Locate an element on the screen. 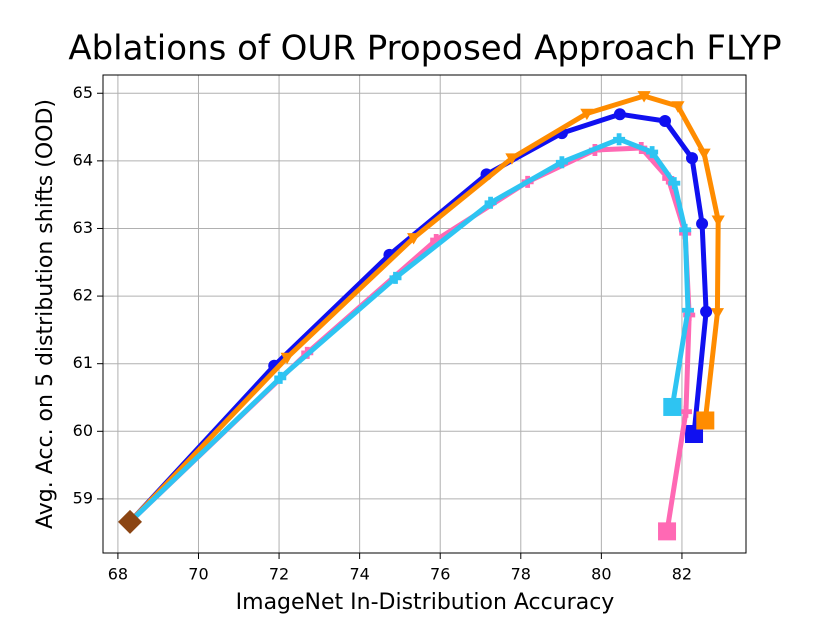 The image size is (830, 623). x-tick-label: 82 is located at coordinates (682, 574).